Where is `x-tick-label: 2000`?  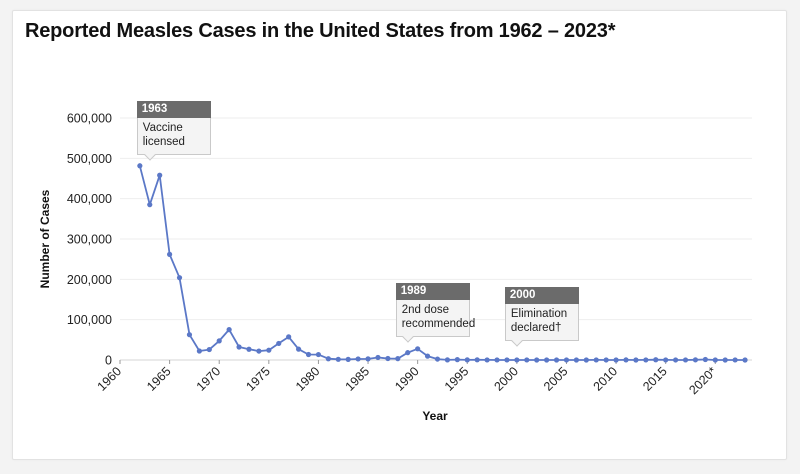
x-tick-label: 2000 is located at coordinates (506, 379).